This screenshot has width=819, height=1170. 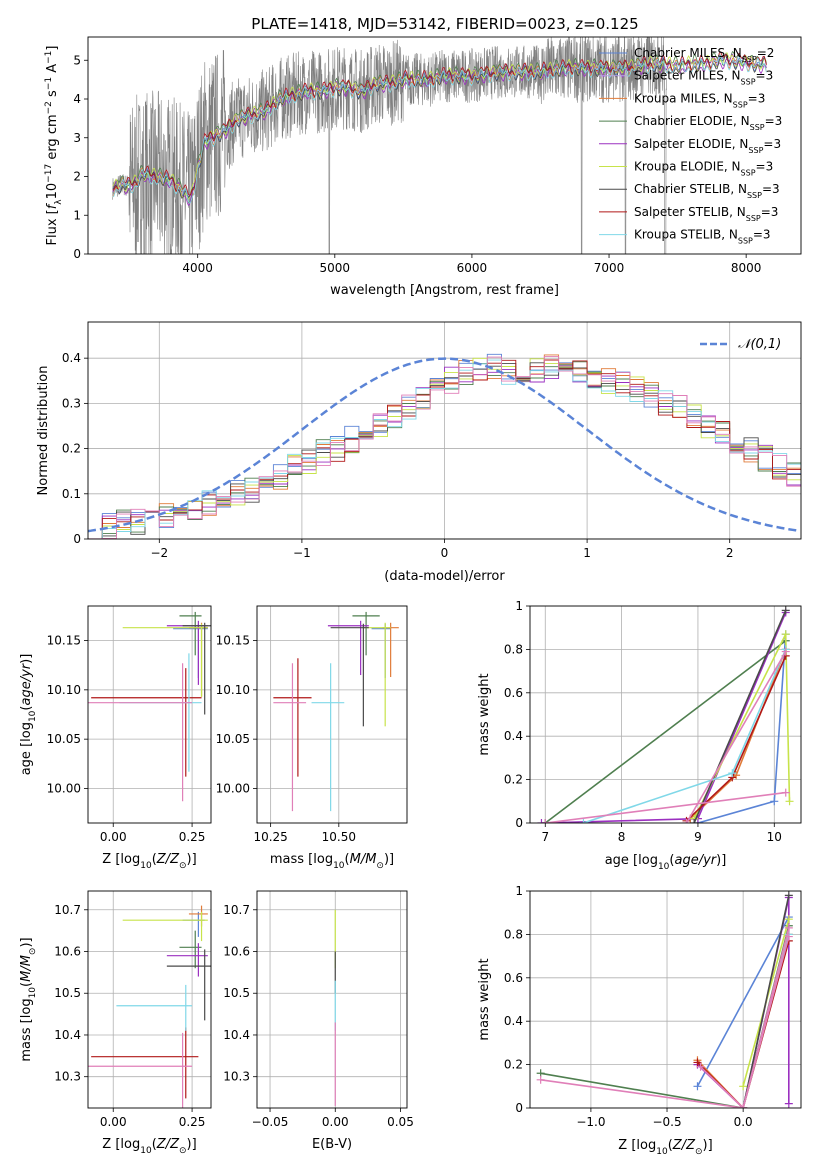 I want to click on y-axis-label: age [log10(age/yr)], so click(x=28, y=715).